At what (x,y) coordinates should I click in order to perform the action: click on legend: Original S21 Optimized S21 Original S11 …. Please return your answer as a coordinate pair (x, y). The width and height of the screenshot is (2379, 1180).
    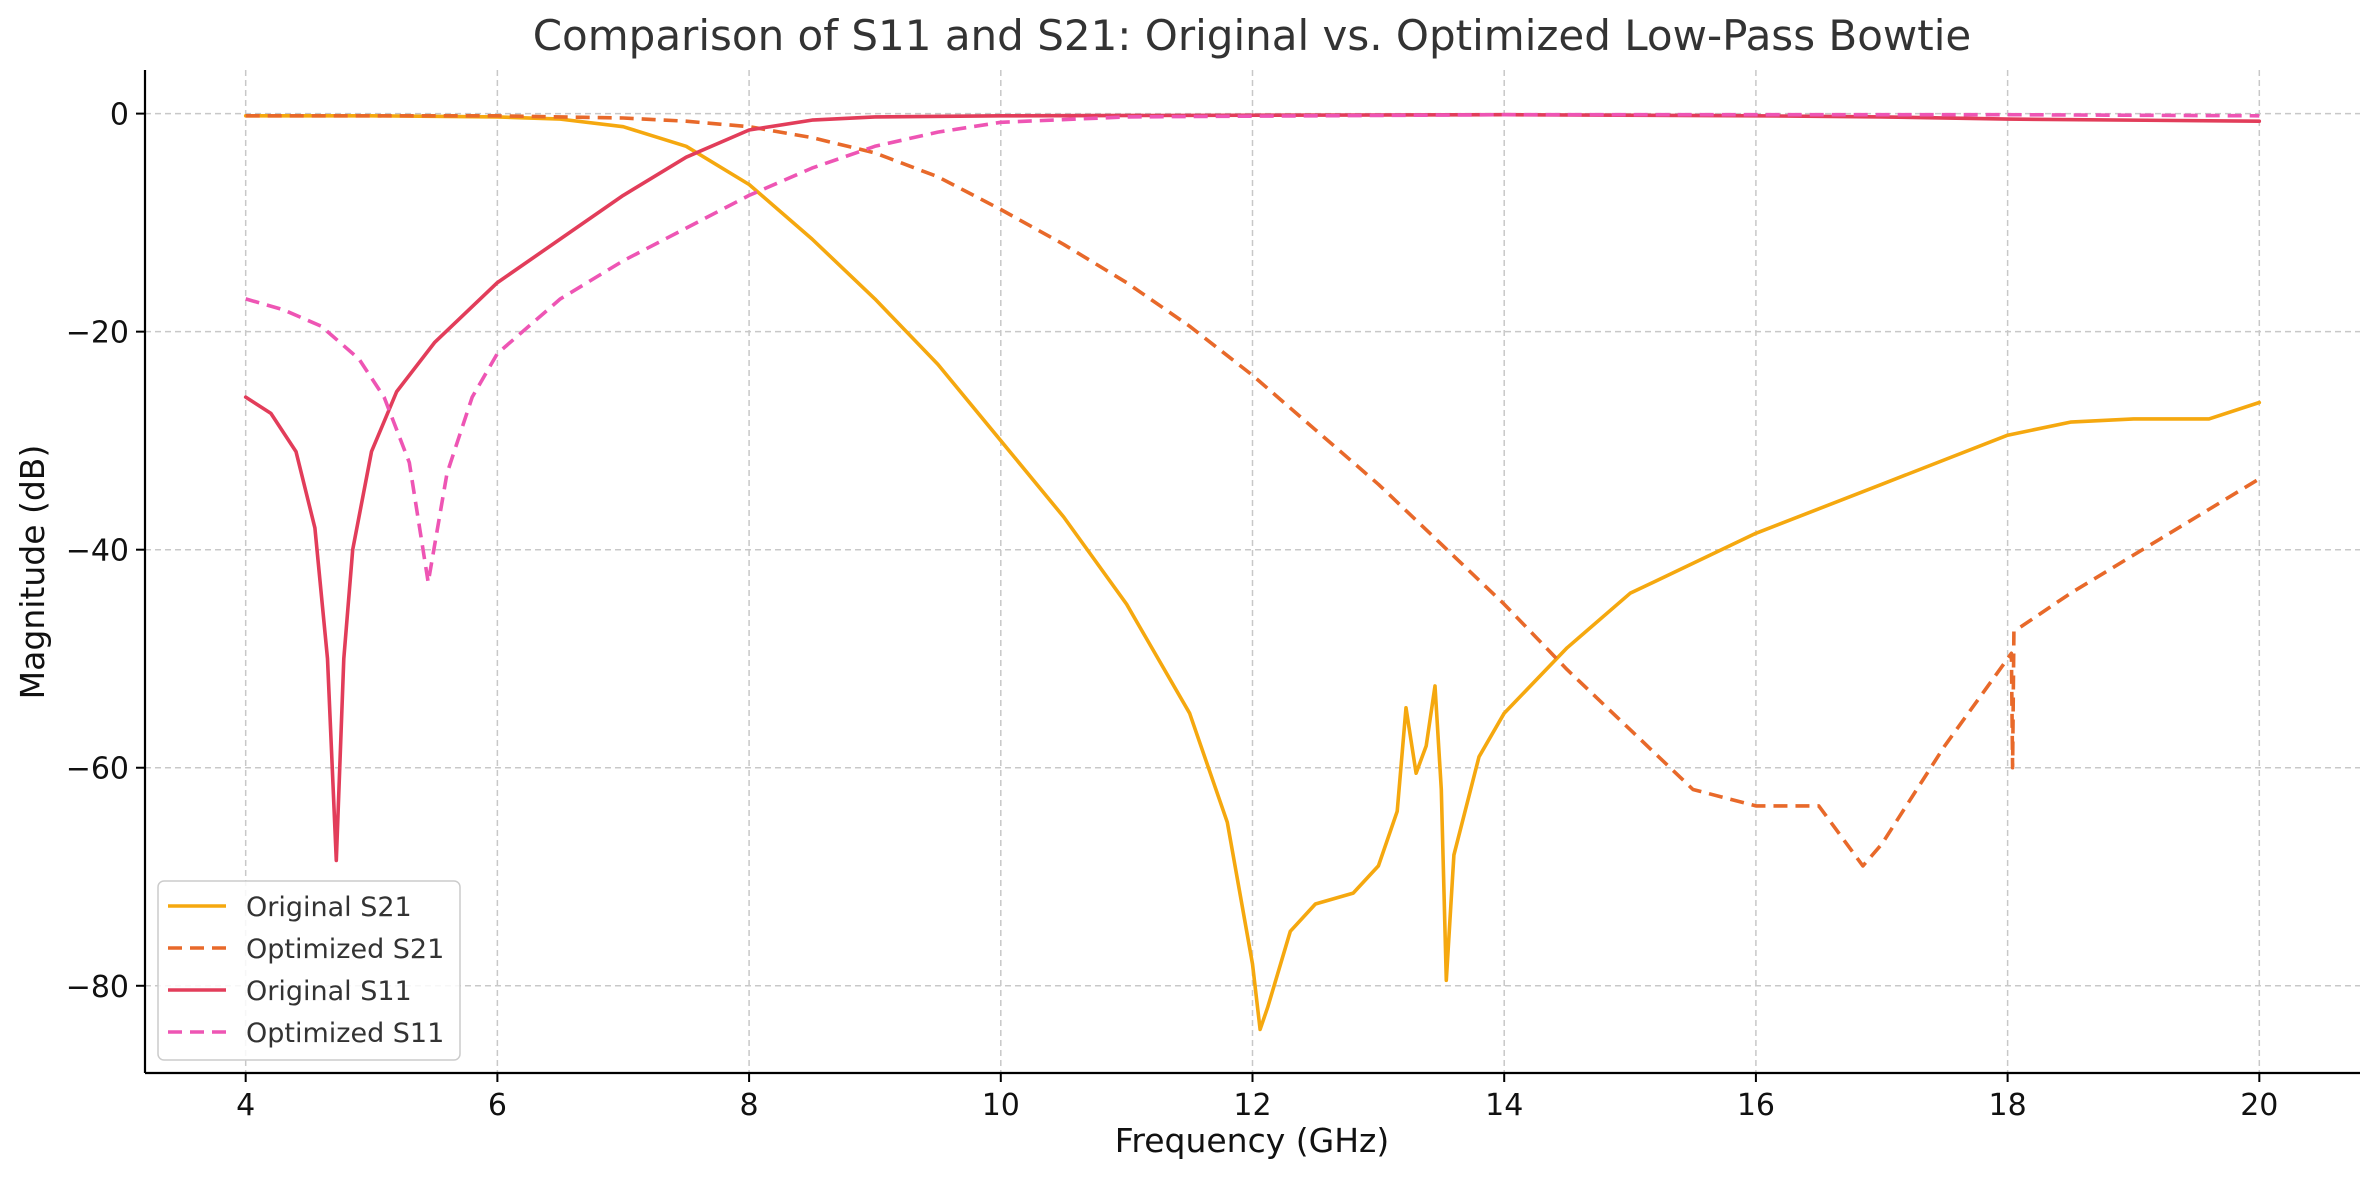
    Looking at the image, I should click on (309, 970).